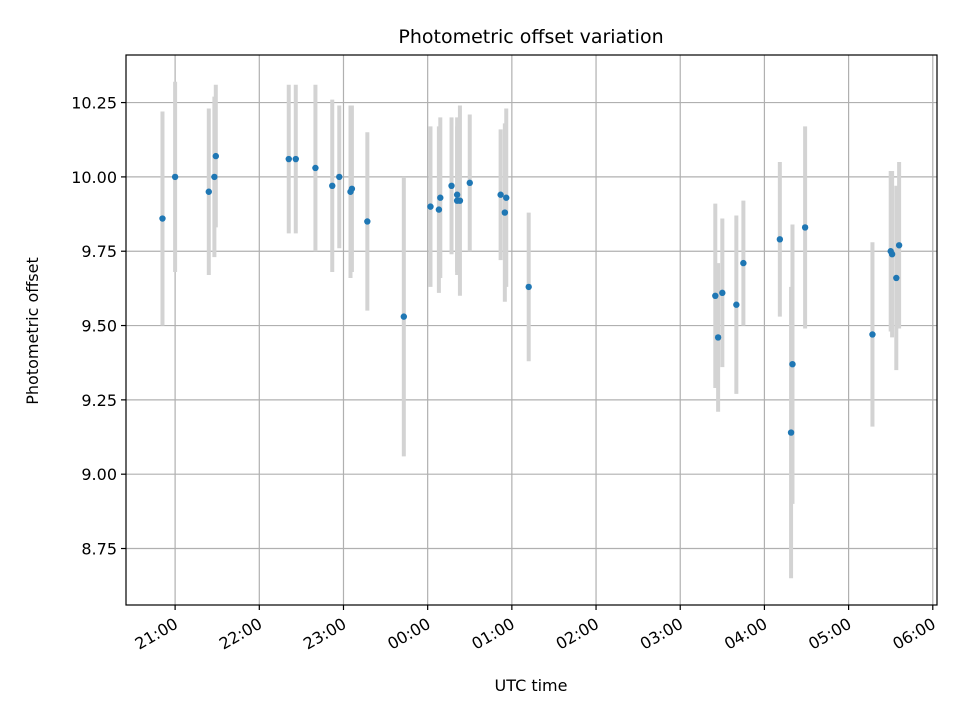 The width and height of the screenshot is (960, 720). I want to click on y-tick-label: 9.50, so click(99, 326).